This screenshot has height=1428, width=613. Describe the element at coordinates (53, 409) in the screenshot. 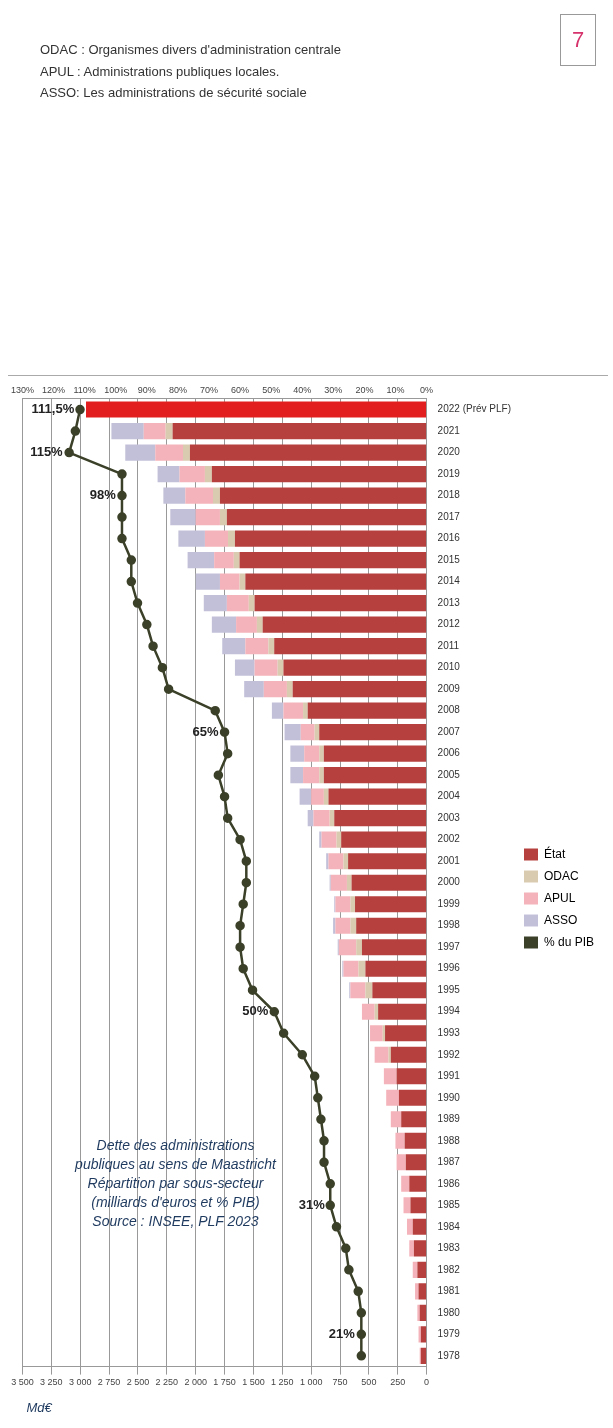

I see `annotation: 111,5%` at that location.